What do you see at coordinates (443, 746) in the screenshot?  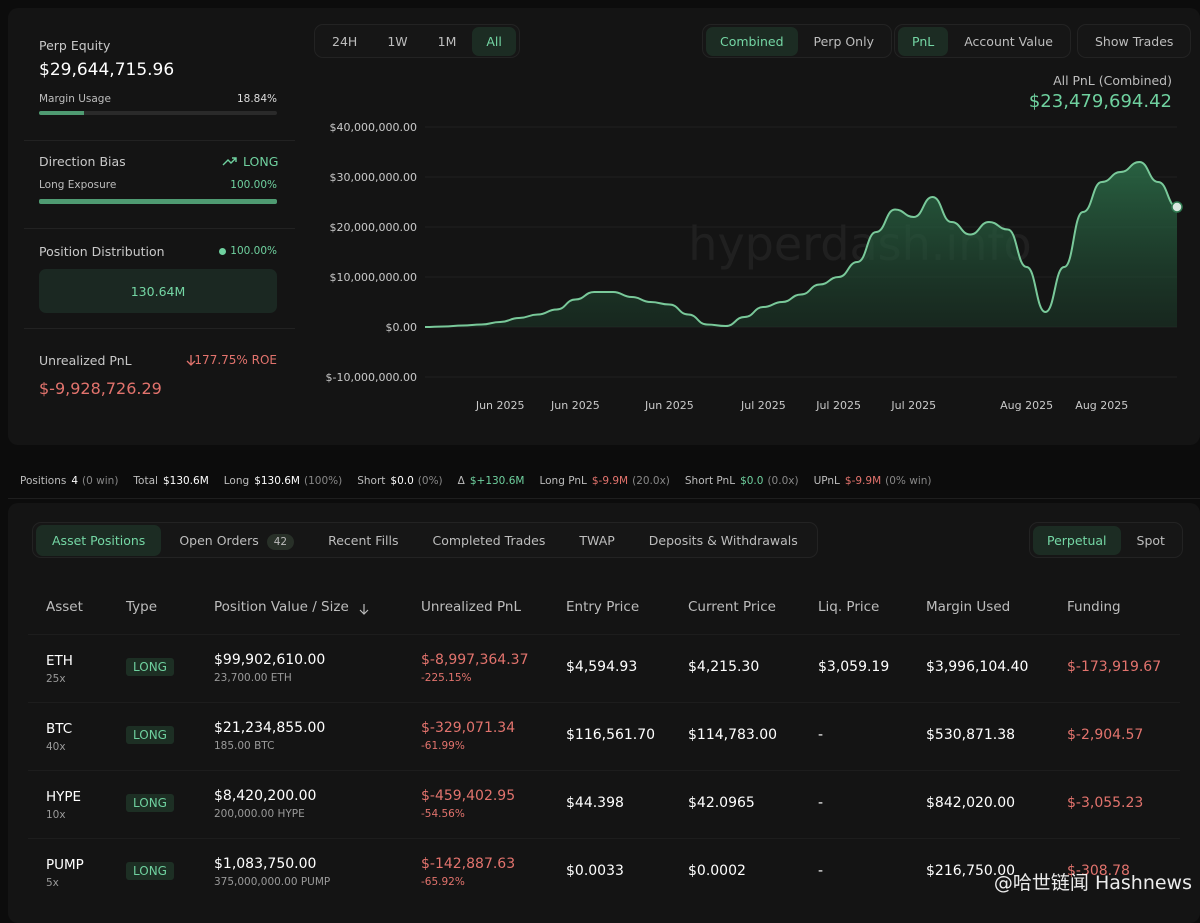 I see `unrealized-pct: -61.99%` at bounding box center [443, 746].